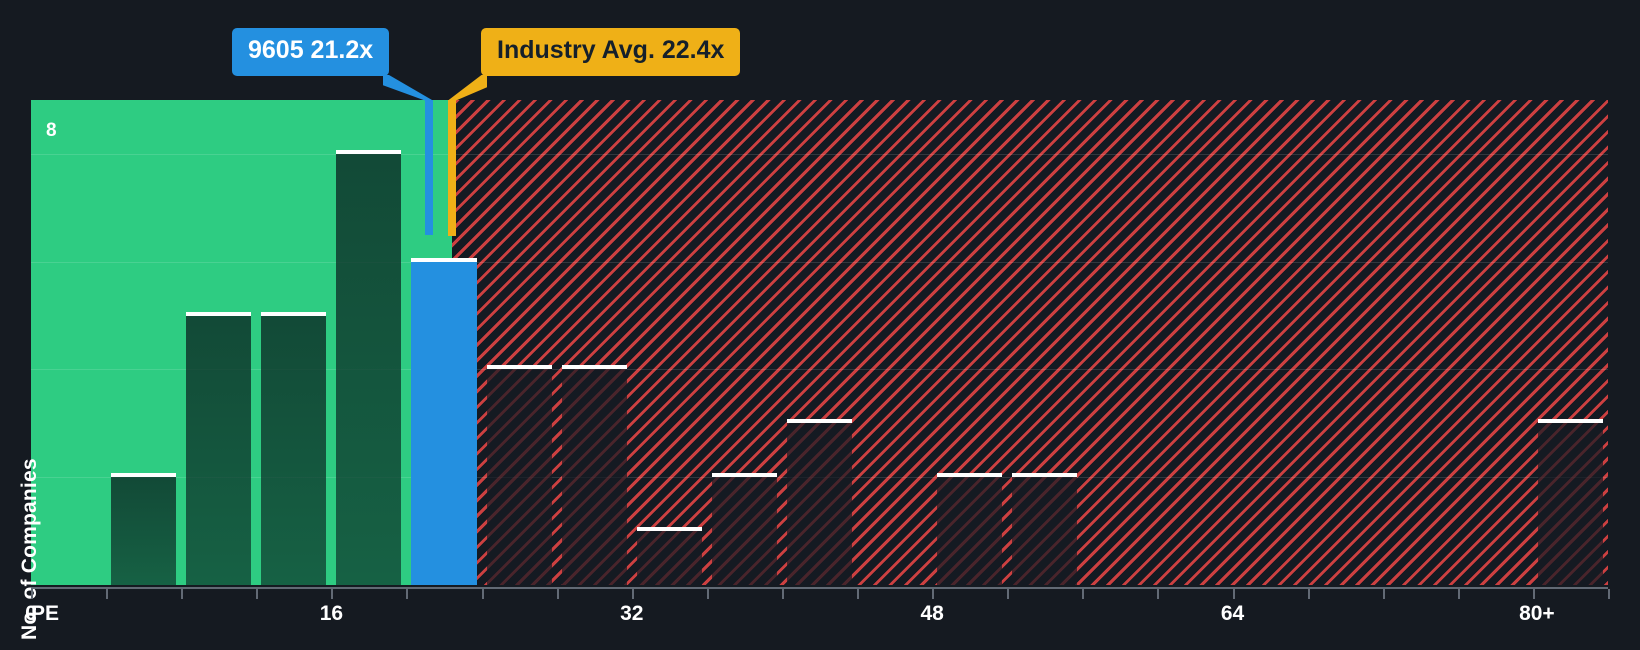  Describe the element at coordinates (1232, 613) in the screenshot. I see `x-axis-tick-label: 64` at that location.